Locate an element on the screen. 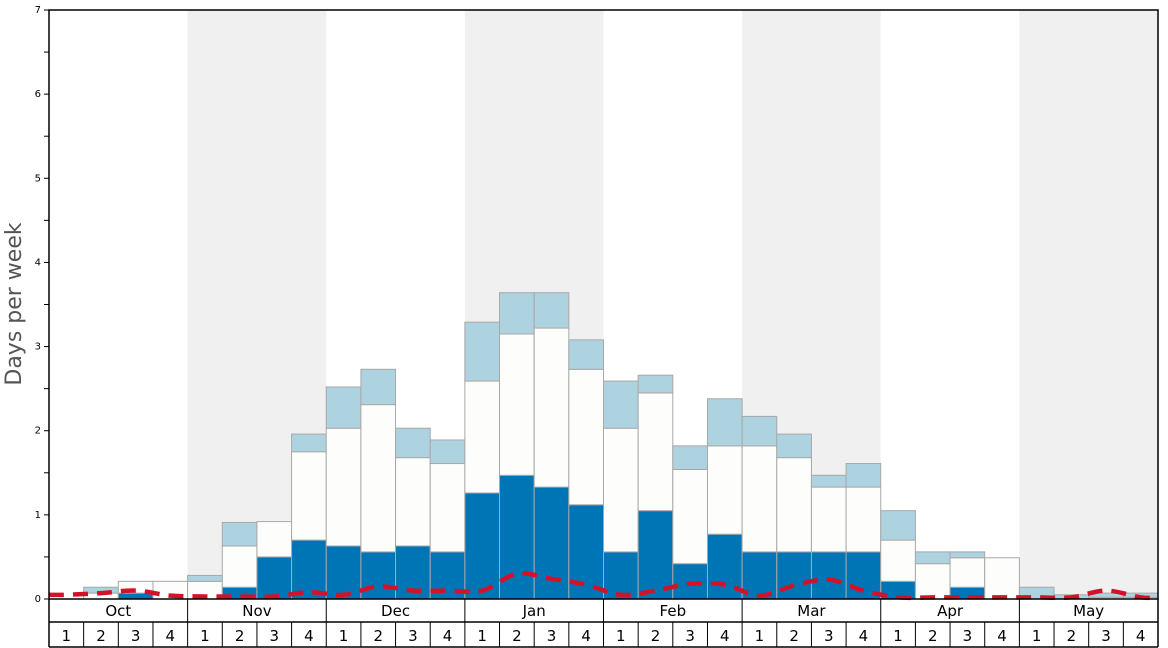  month-label-apr: Apr is located at coordinates (950, 611).